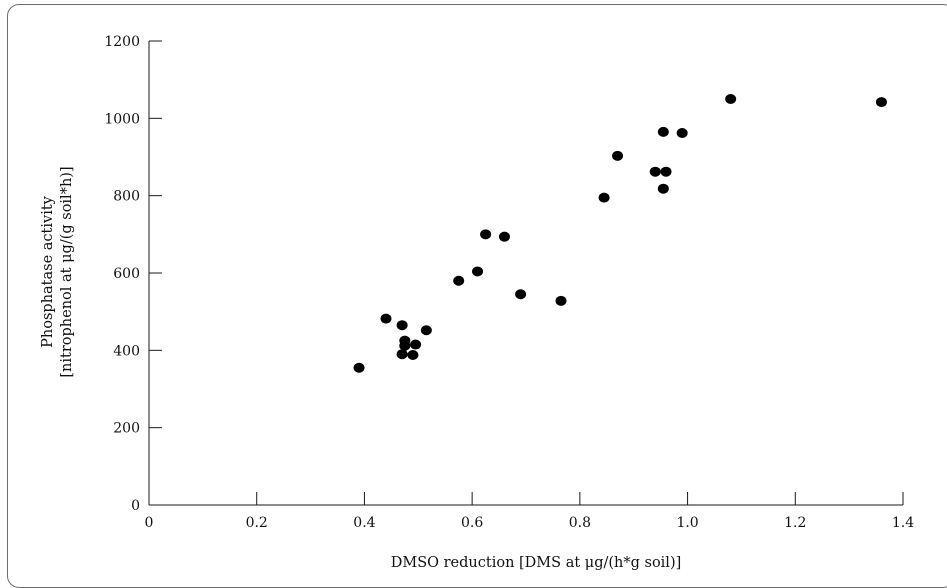 This screenshot has width=947, height=588. What do you see at coordinates (126, 197) in the screenshot?
I see `y-tick-label: 800` at bounding box center [126, 197].